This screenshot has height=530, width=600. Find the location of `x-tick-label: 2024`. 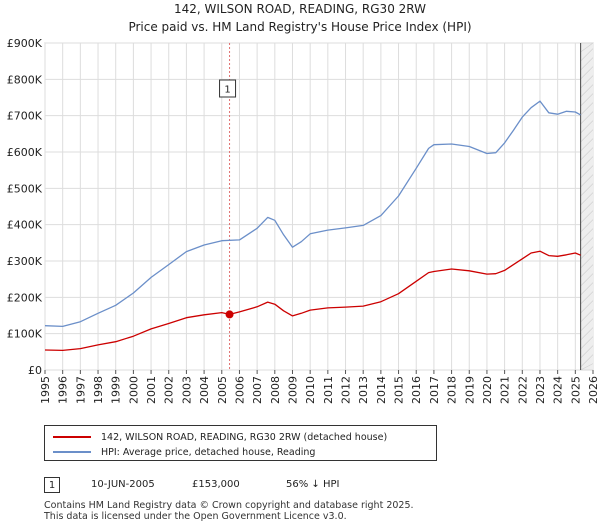

x-tick-label: 2024 is located at coordinates (558, 390).